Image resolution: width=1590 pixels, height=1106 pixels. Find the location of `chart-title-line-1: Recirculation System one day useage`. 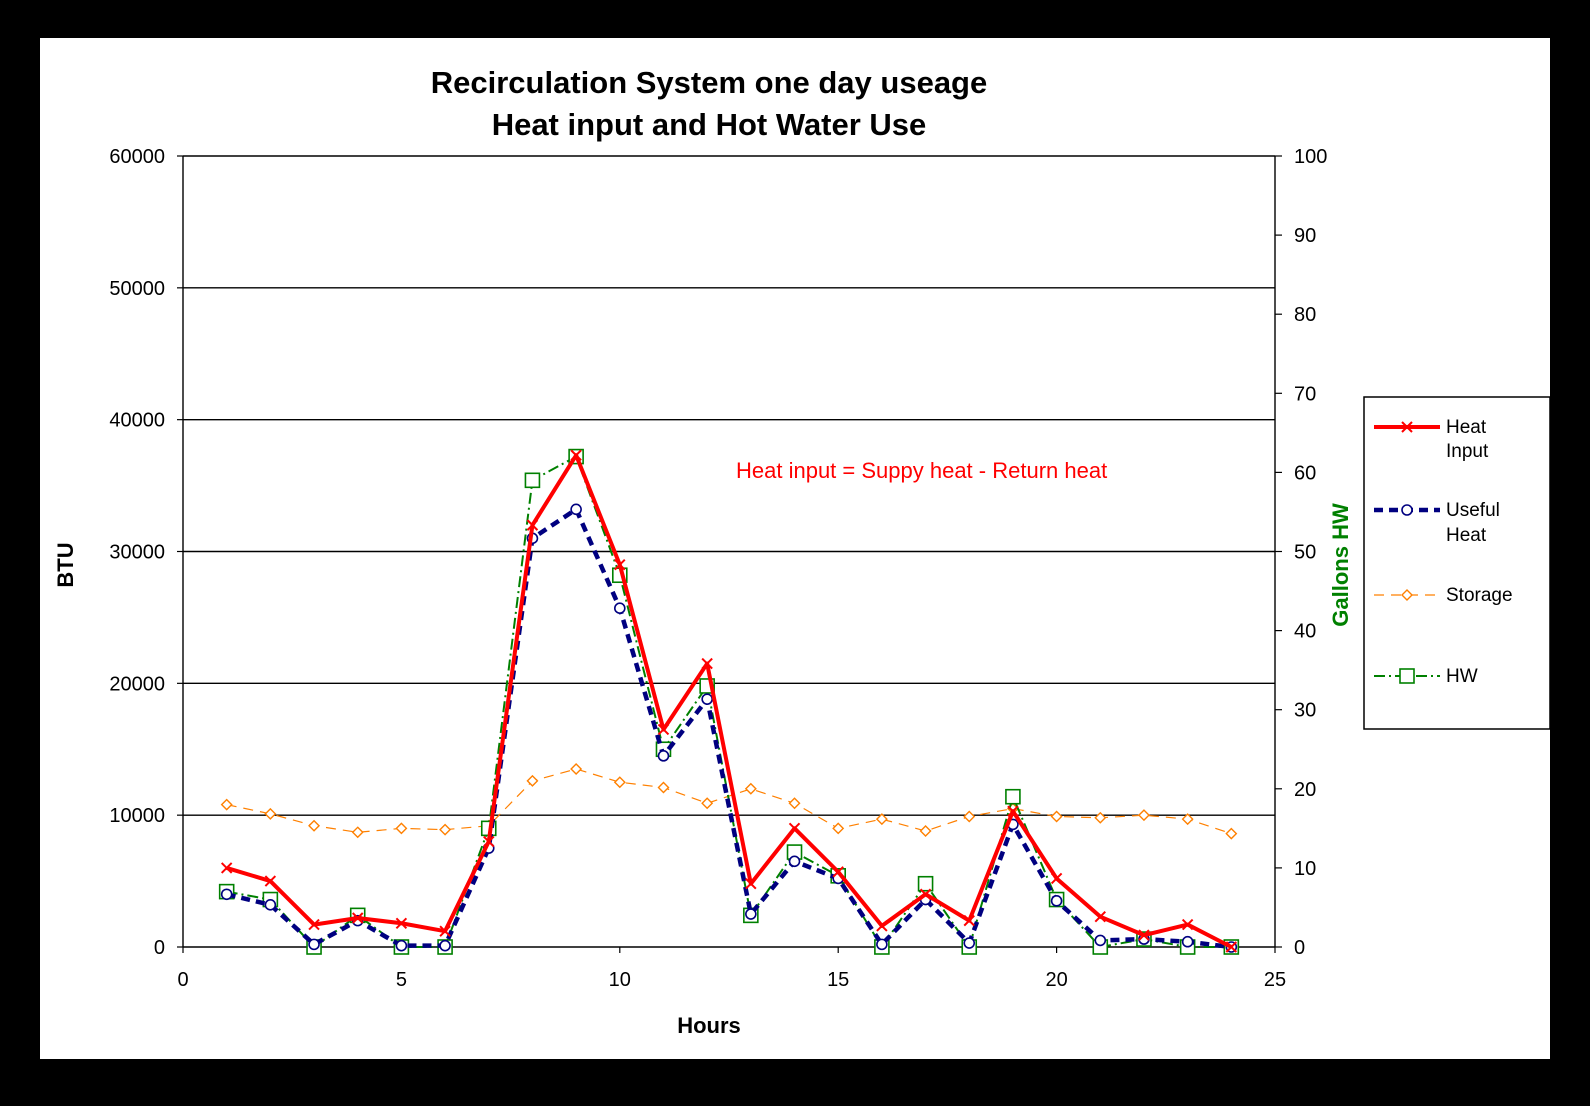

chart-title-line-1: Recirculation System one day useage is located at coordinates (709, 82).